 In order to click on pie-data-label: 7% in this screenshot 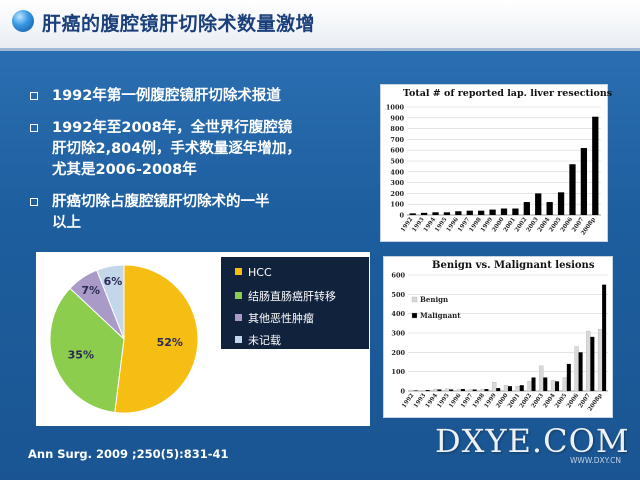, I will do `click(90, 290)`.